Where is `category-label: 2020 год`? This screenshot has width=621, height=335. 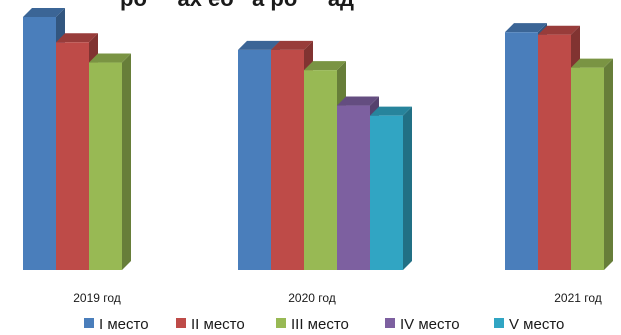 category-label: 2020 год is located at coordinates (312, 298).